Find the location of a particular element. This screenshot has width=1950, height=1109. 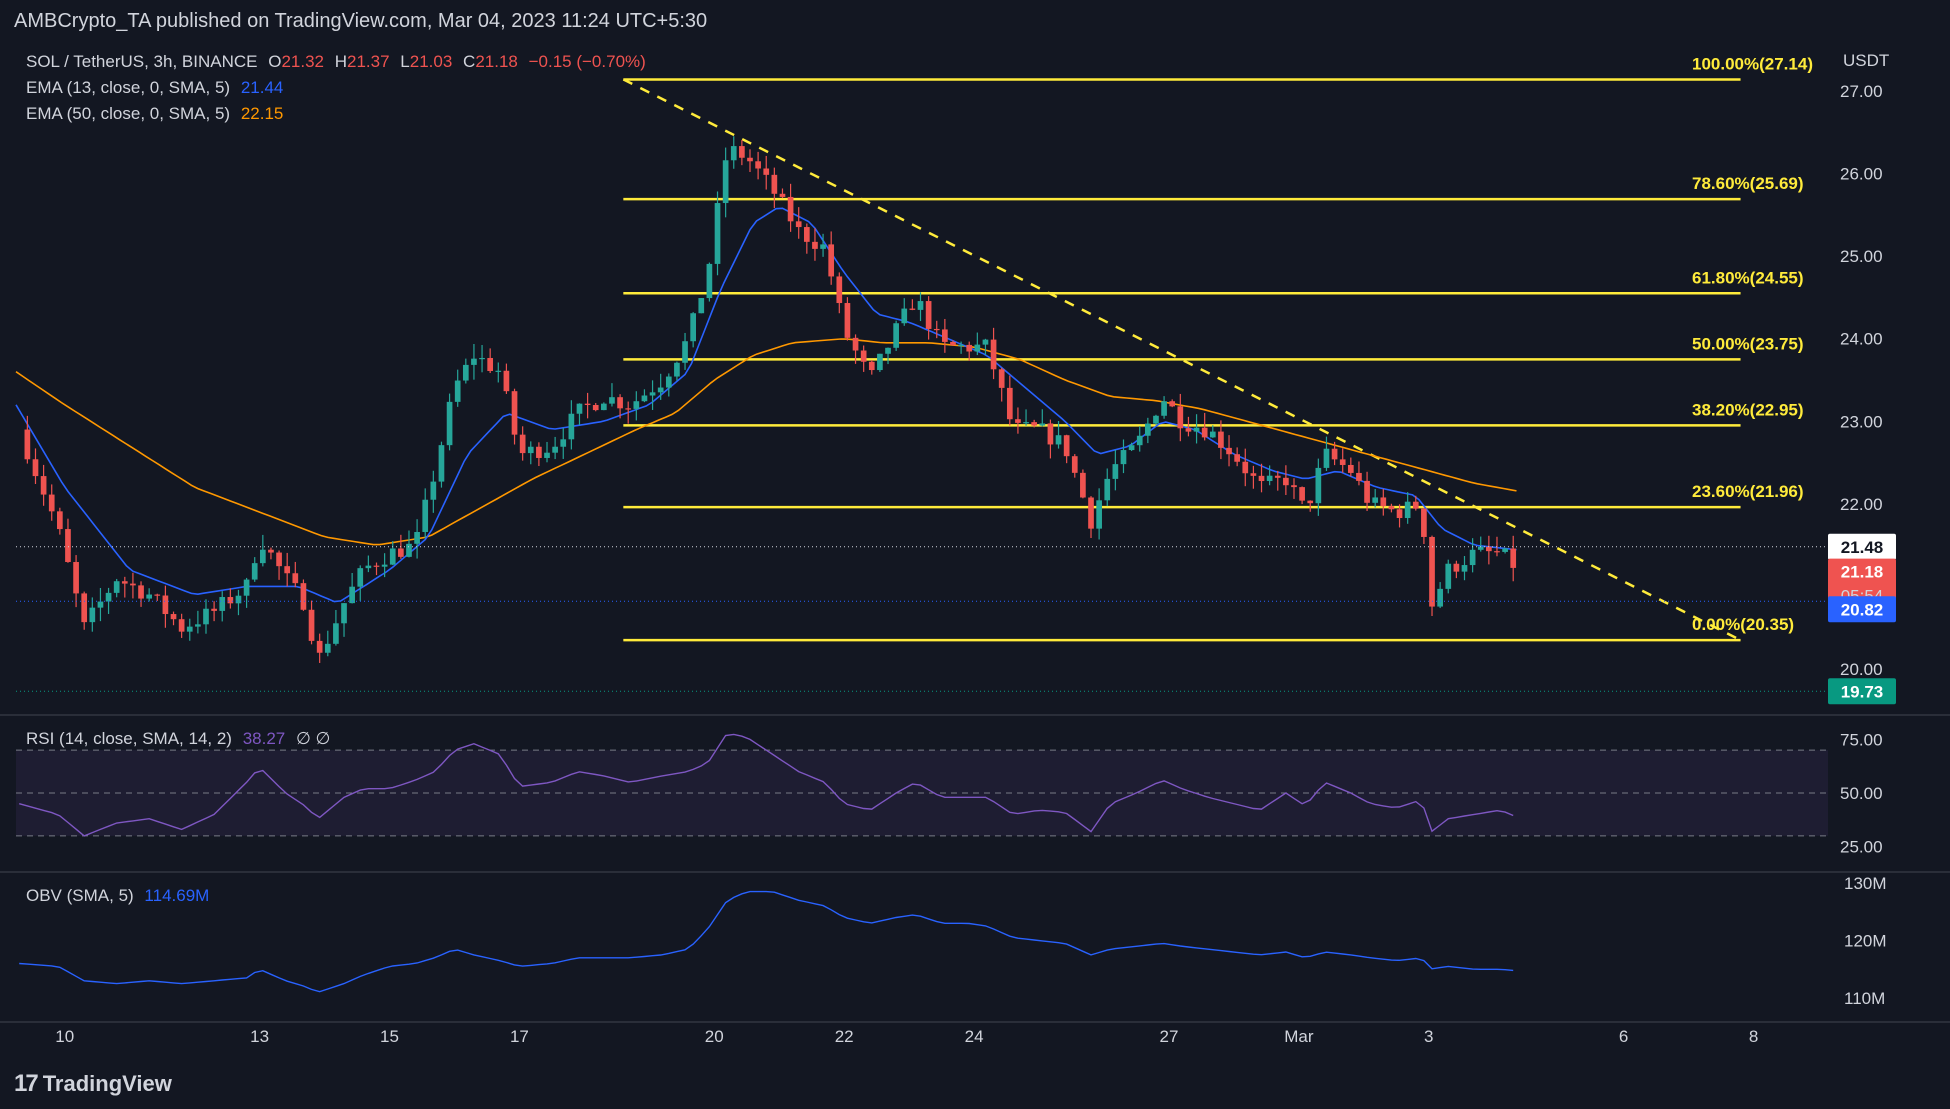

tradingview-brand: 17 TradingView is located at coordinates (93, 1084).